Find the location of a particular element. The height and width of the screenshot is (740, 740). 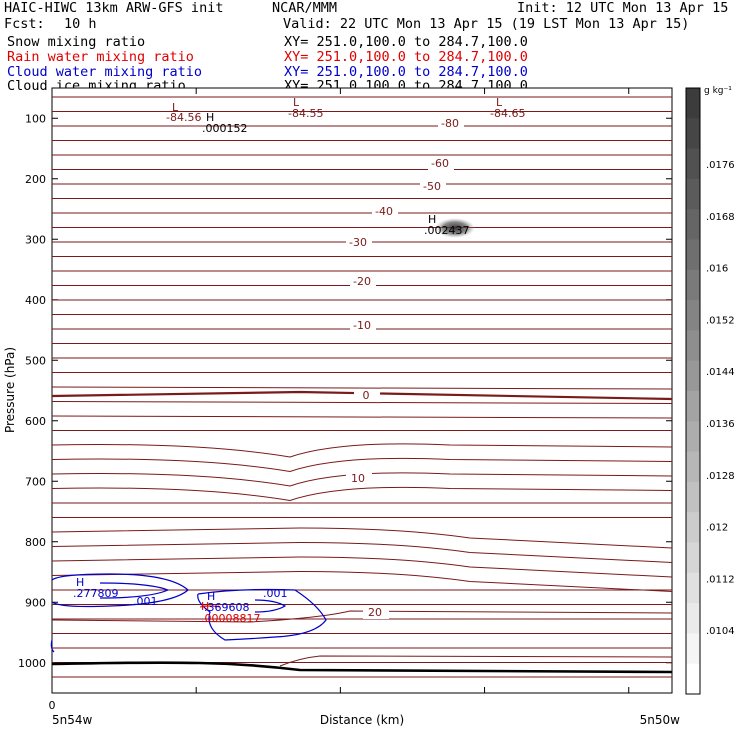

x-end-label: 5n50w is located at coordinates (660, 720).